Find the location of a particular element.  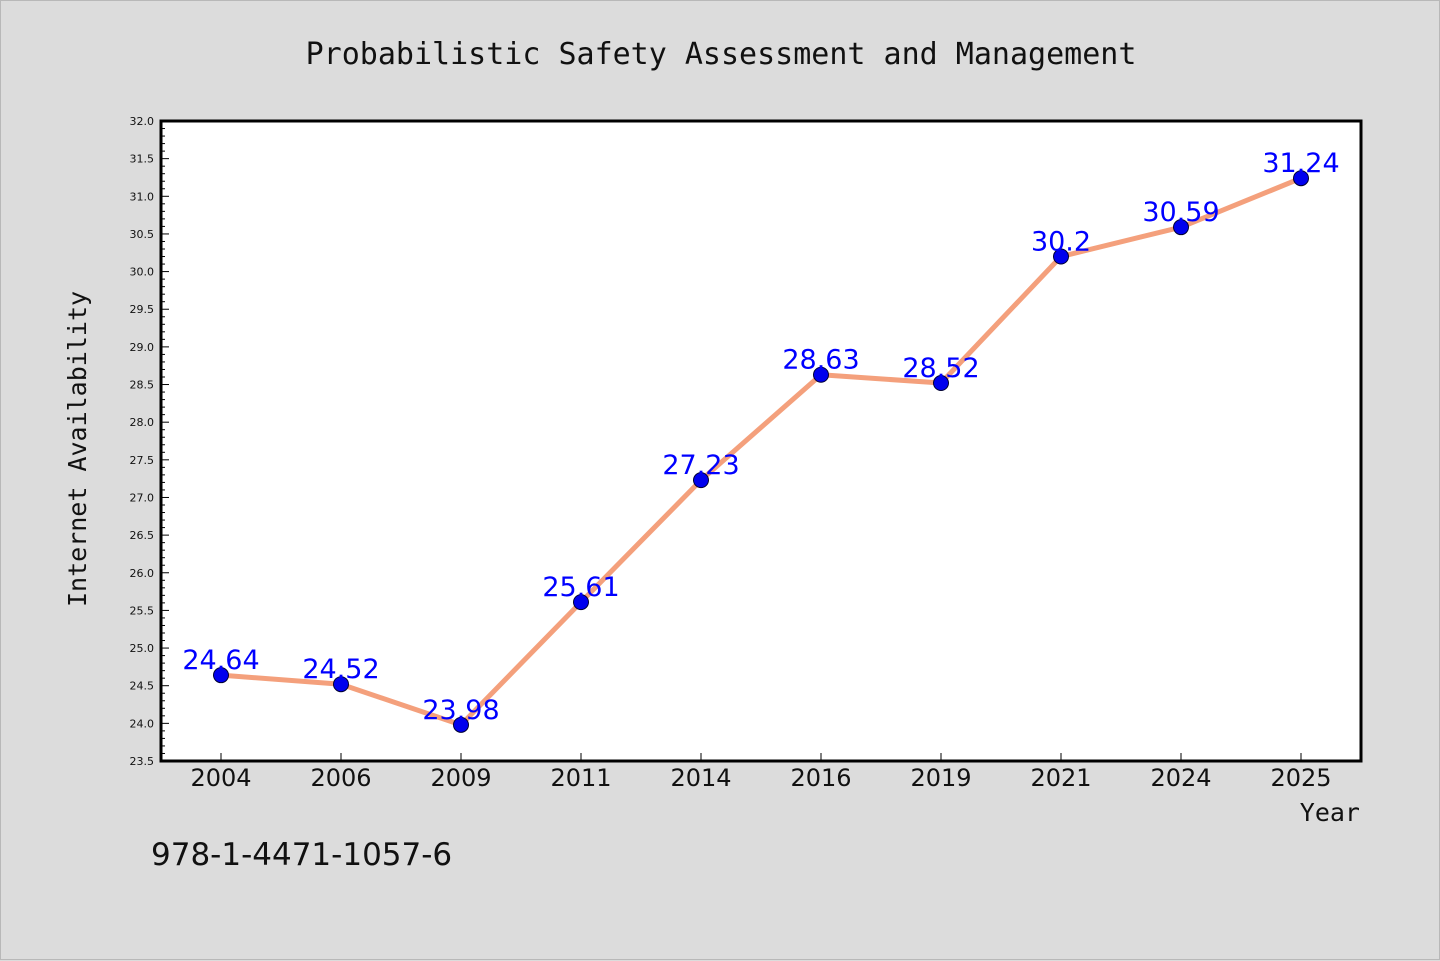

x-tick-label: 2006 is located at coordinates (340, 778).